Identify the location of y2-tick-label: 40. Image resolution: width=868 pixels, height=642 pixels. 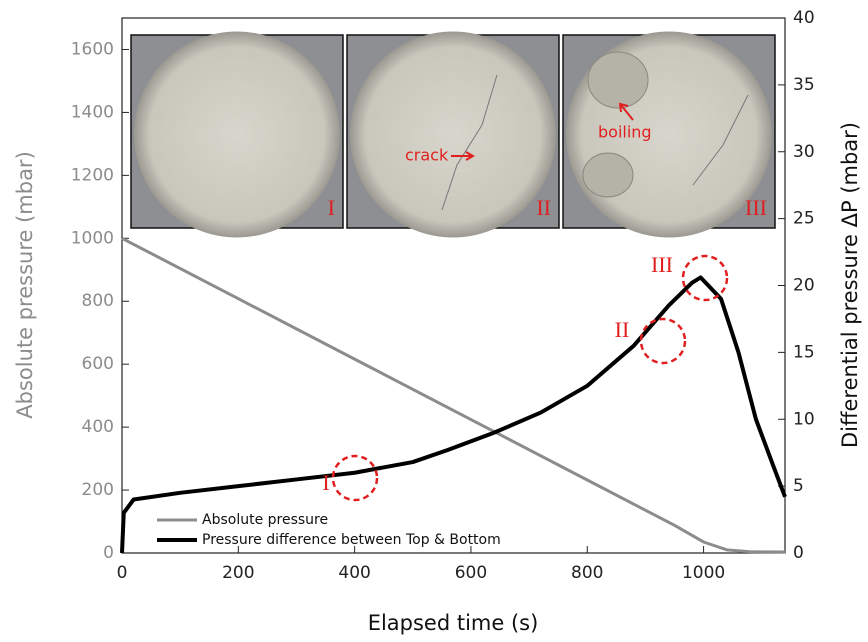
(804, 18).